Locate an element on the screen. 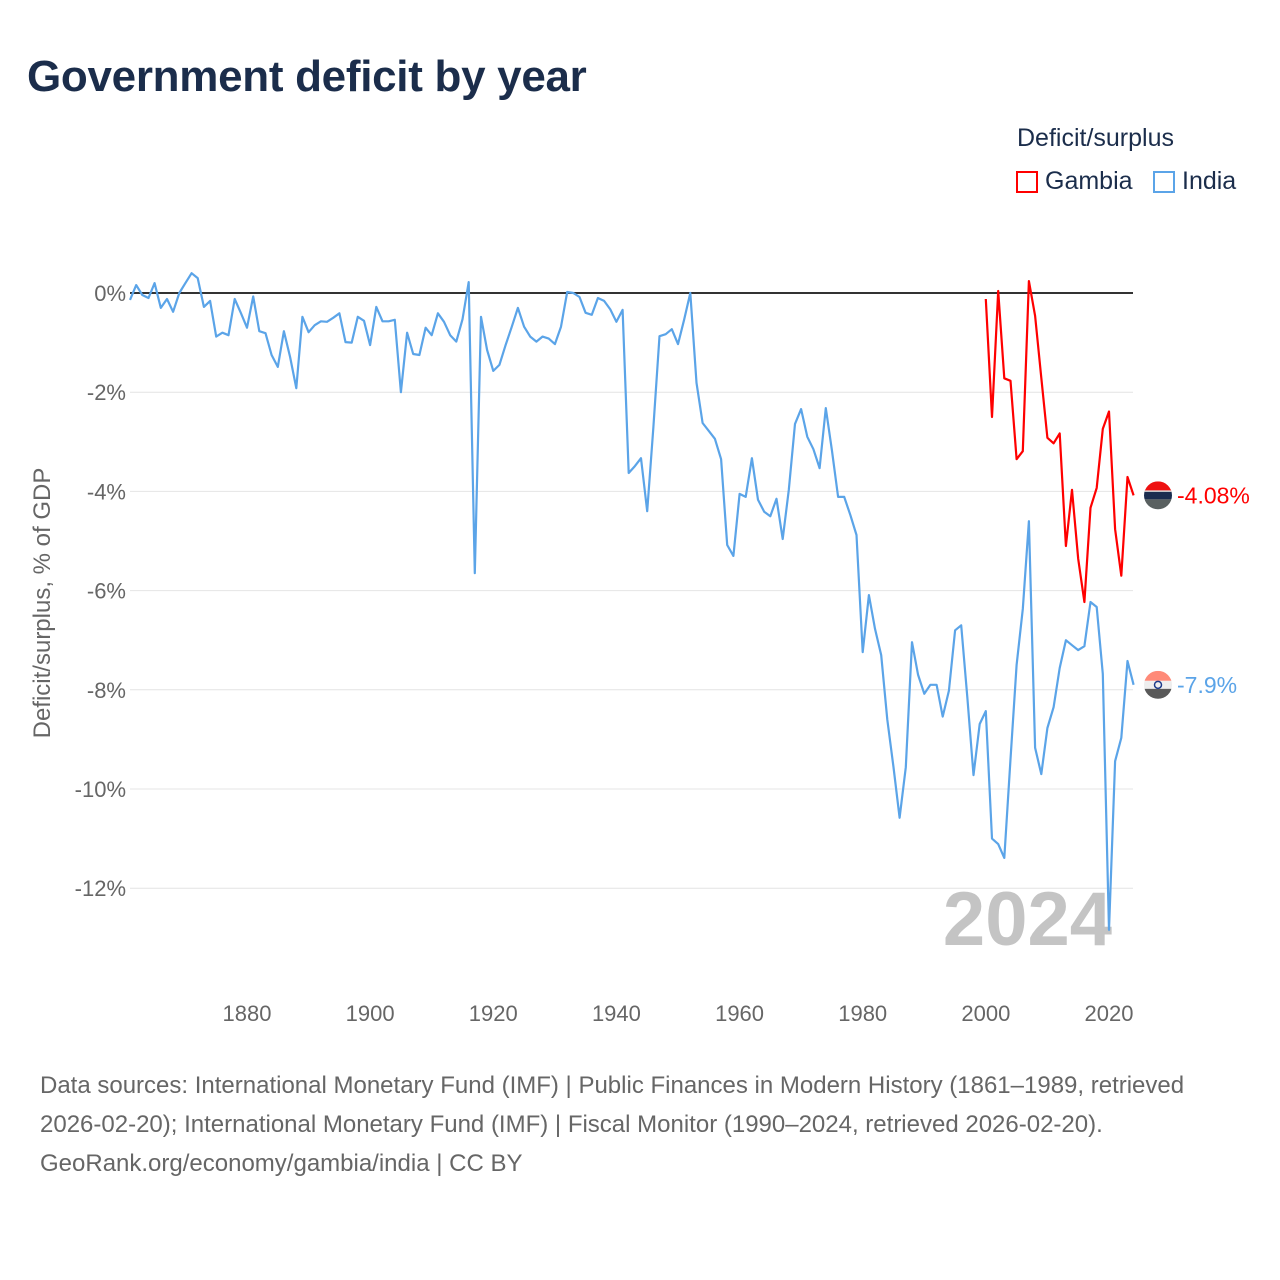  x-tick-label: 2000 is located at coordinates (985, 1013).